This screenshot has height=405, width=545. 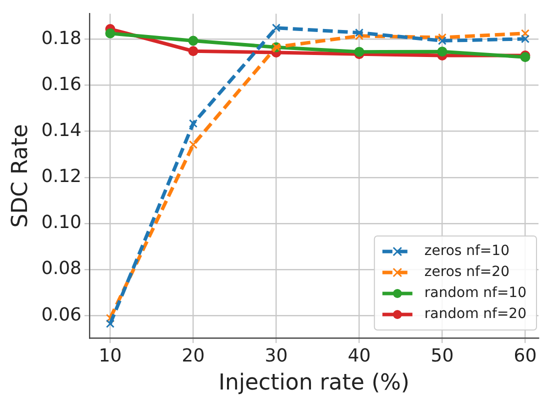 I want to click on y-tick-label: 0.06, so click(x=61, y=315).